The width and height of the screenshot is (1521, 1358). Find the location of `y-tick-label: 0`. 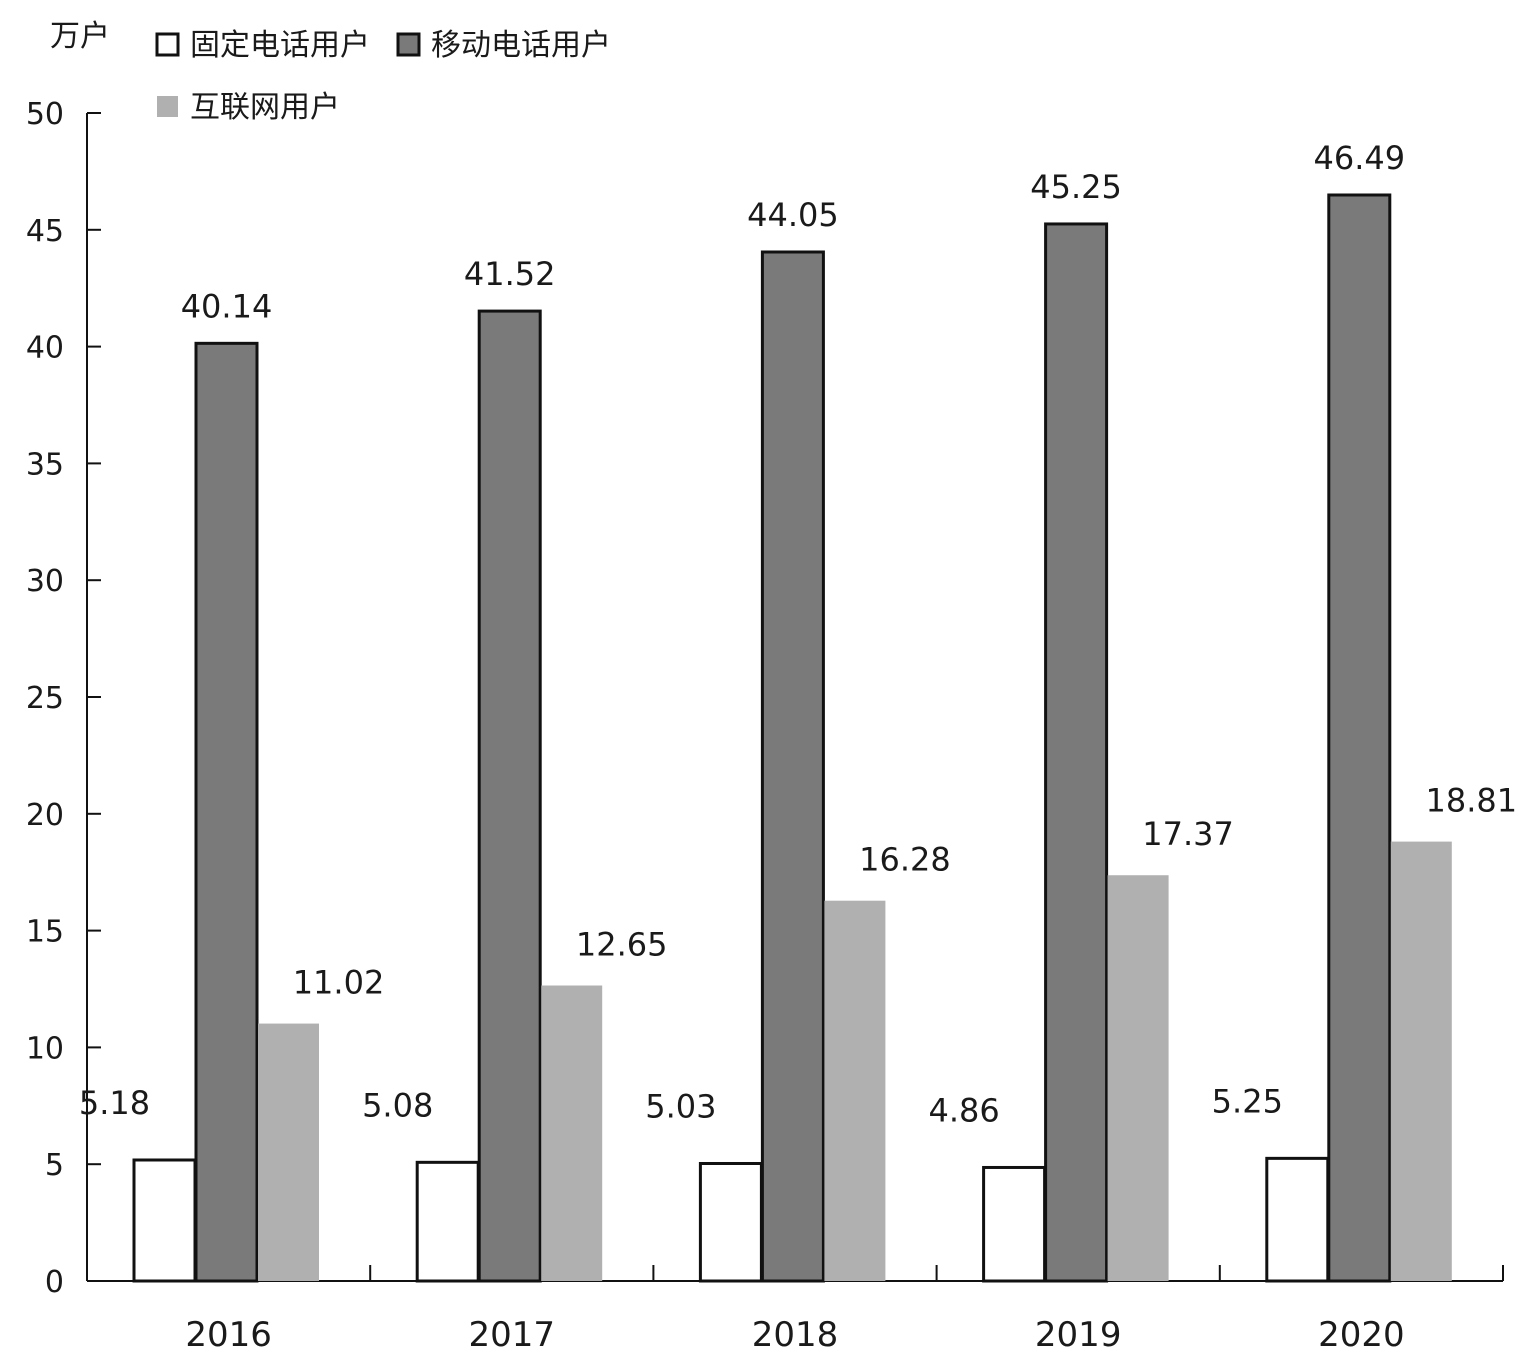

y-tick-label: 0 is located at coordinates (54, 1282).